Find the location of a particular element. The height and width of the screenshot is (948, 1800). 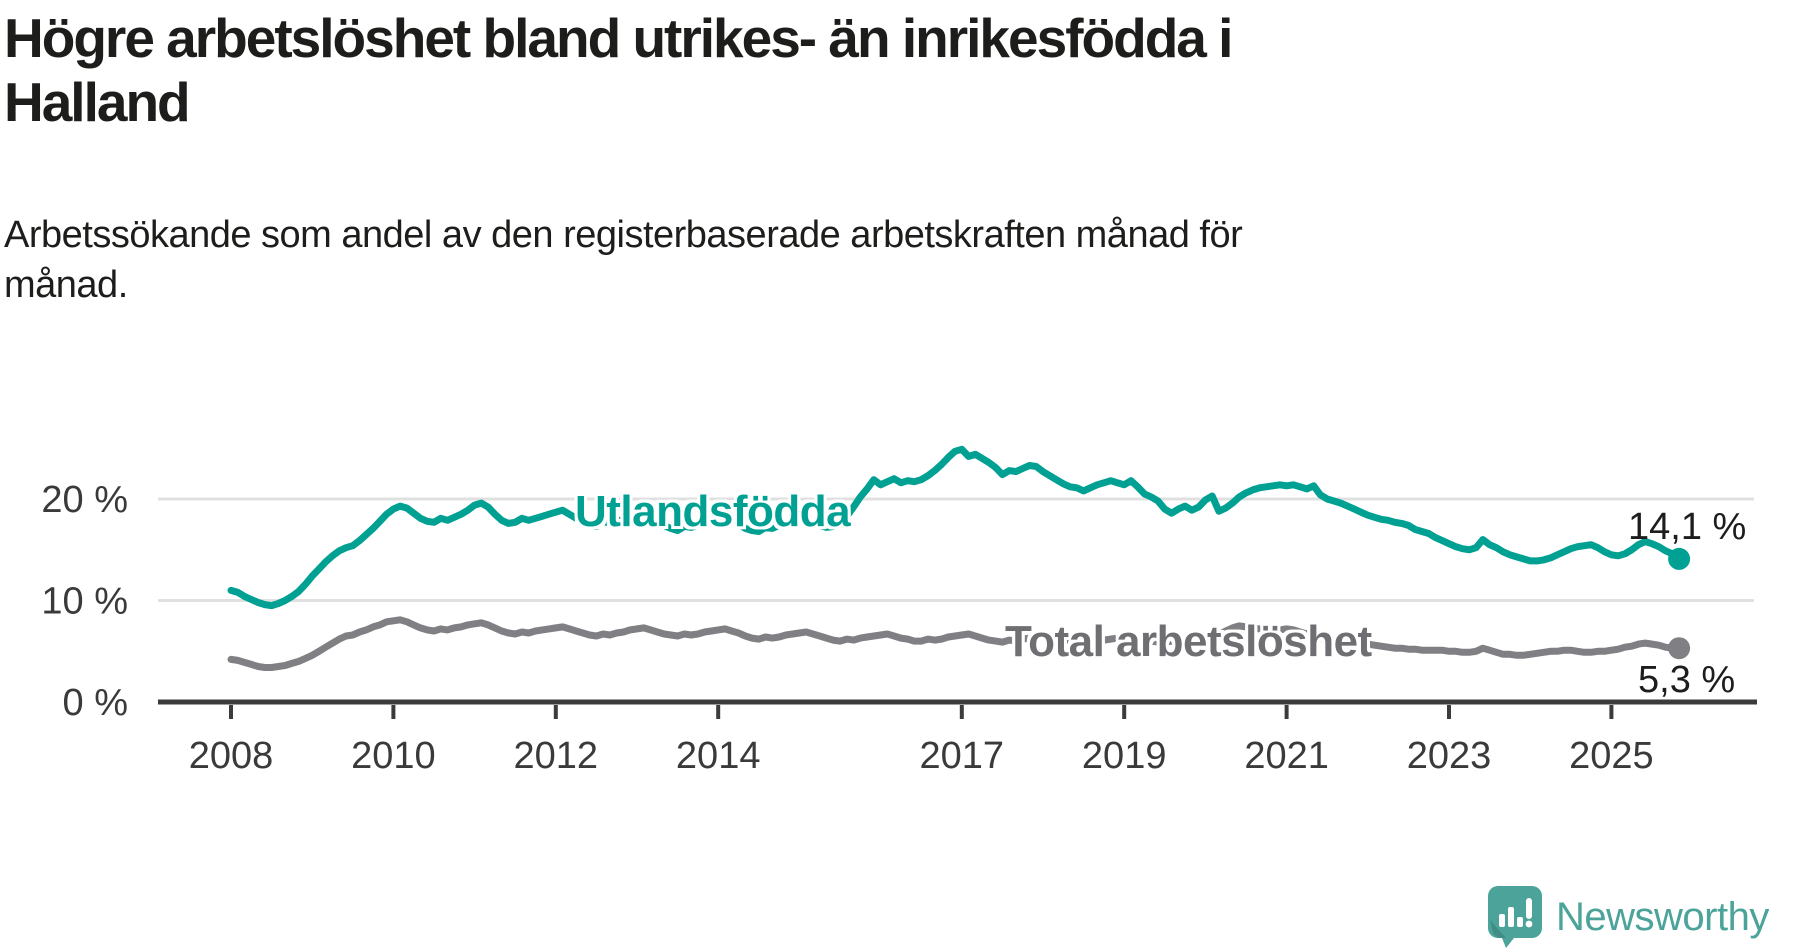

x-tick-label-2019: 2019 is located at coordinates (1124, 756).